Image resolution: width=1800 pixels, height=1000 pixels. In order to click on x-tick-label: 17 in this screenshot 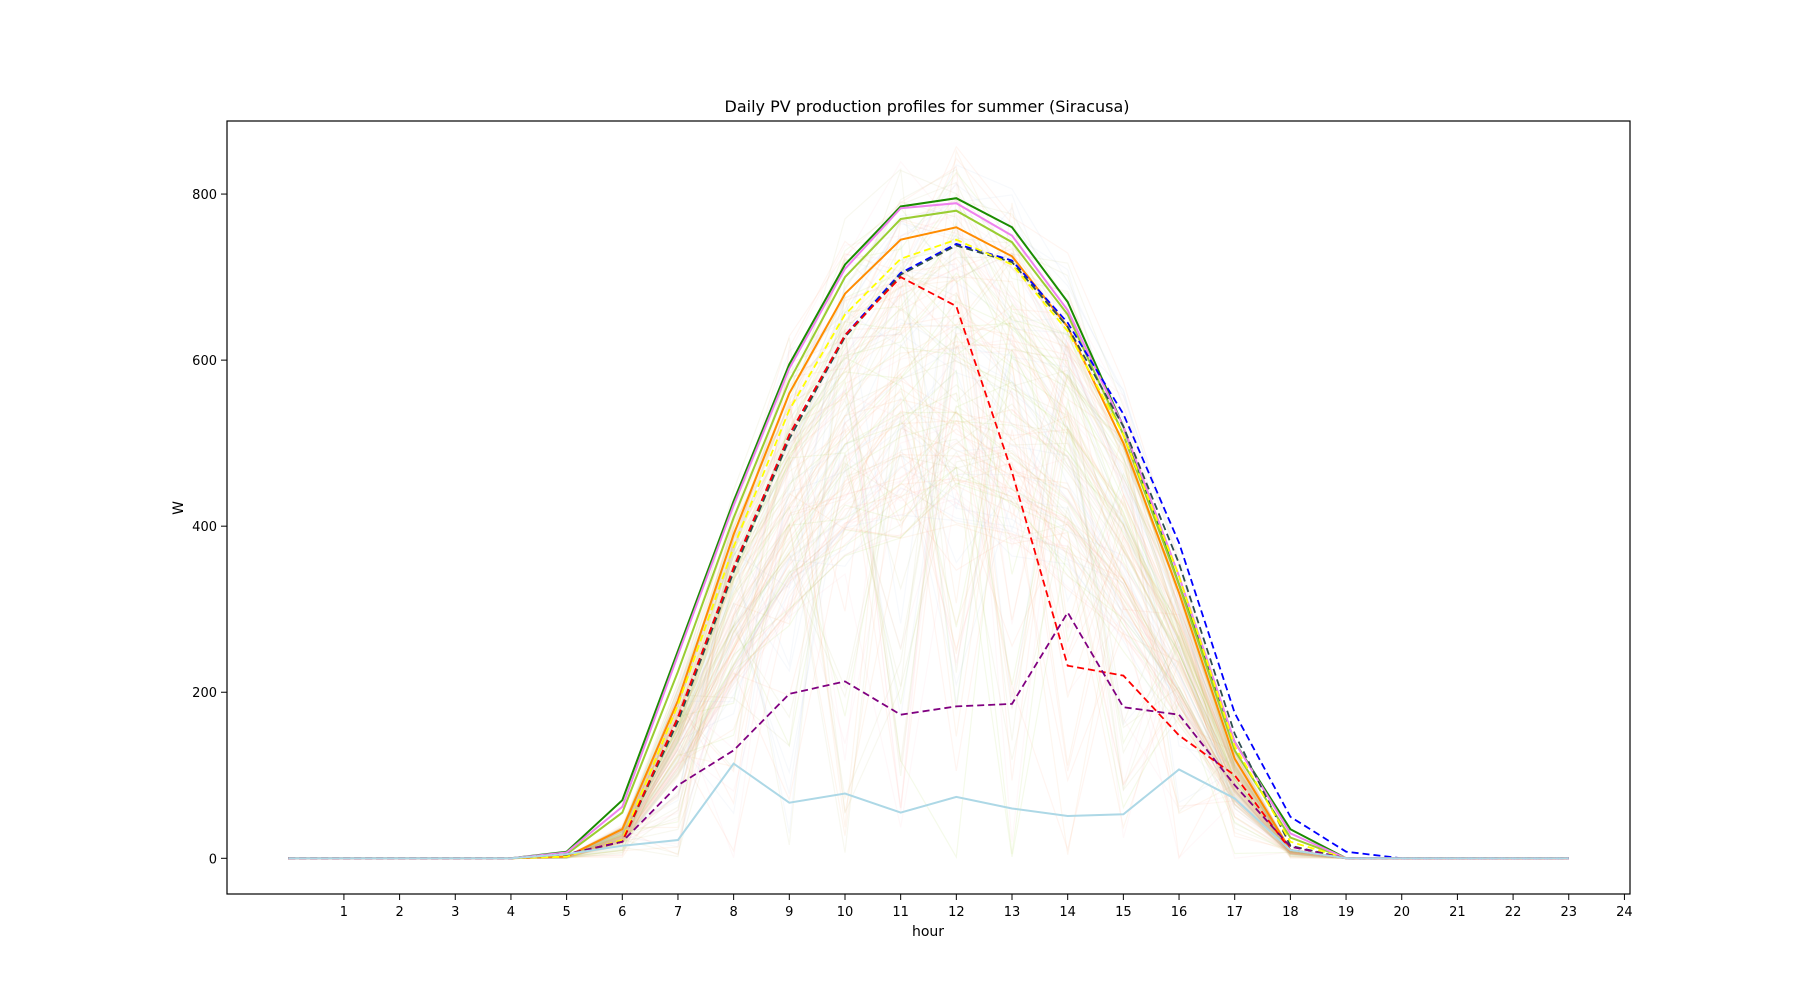, I will do `click(1234, 912)`.